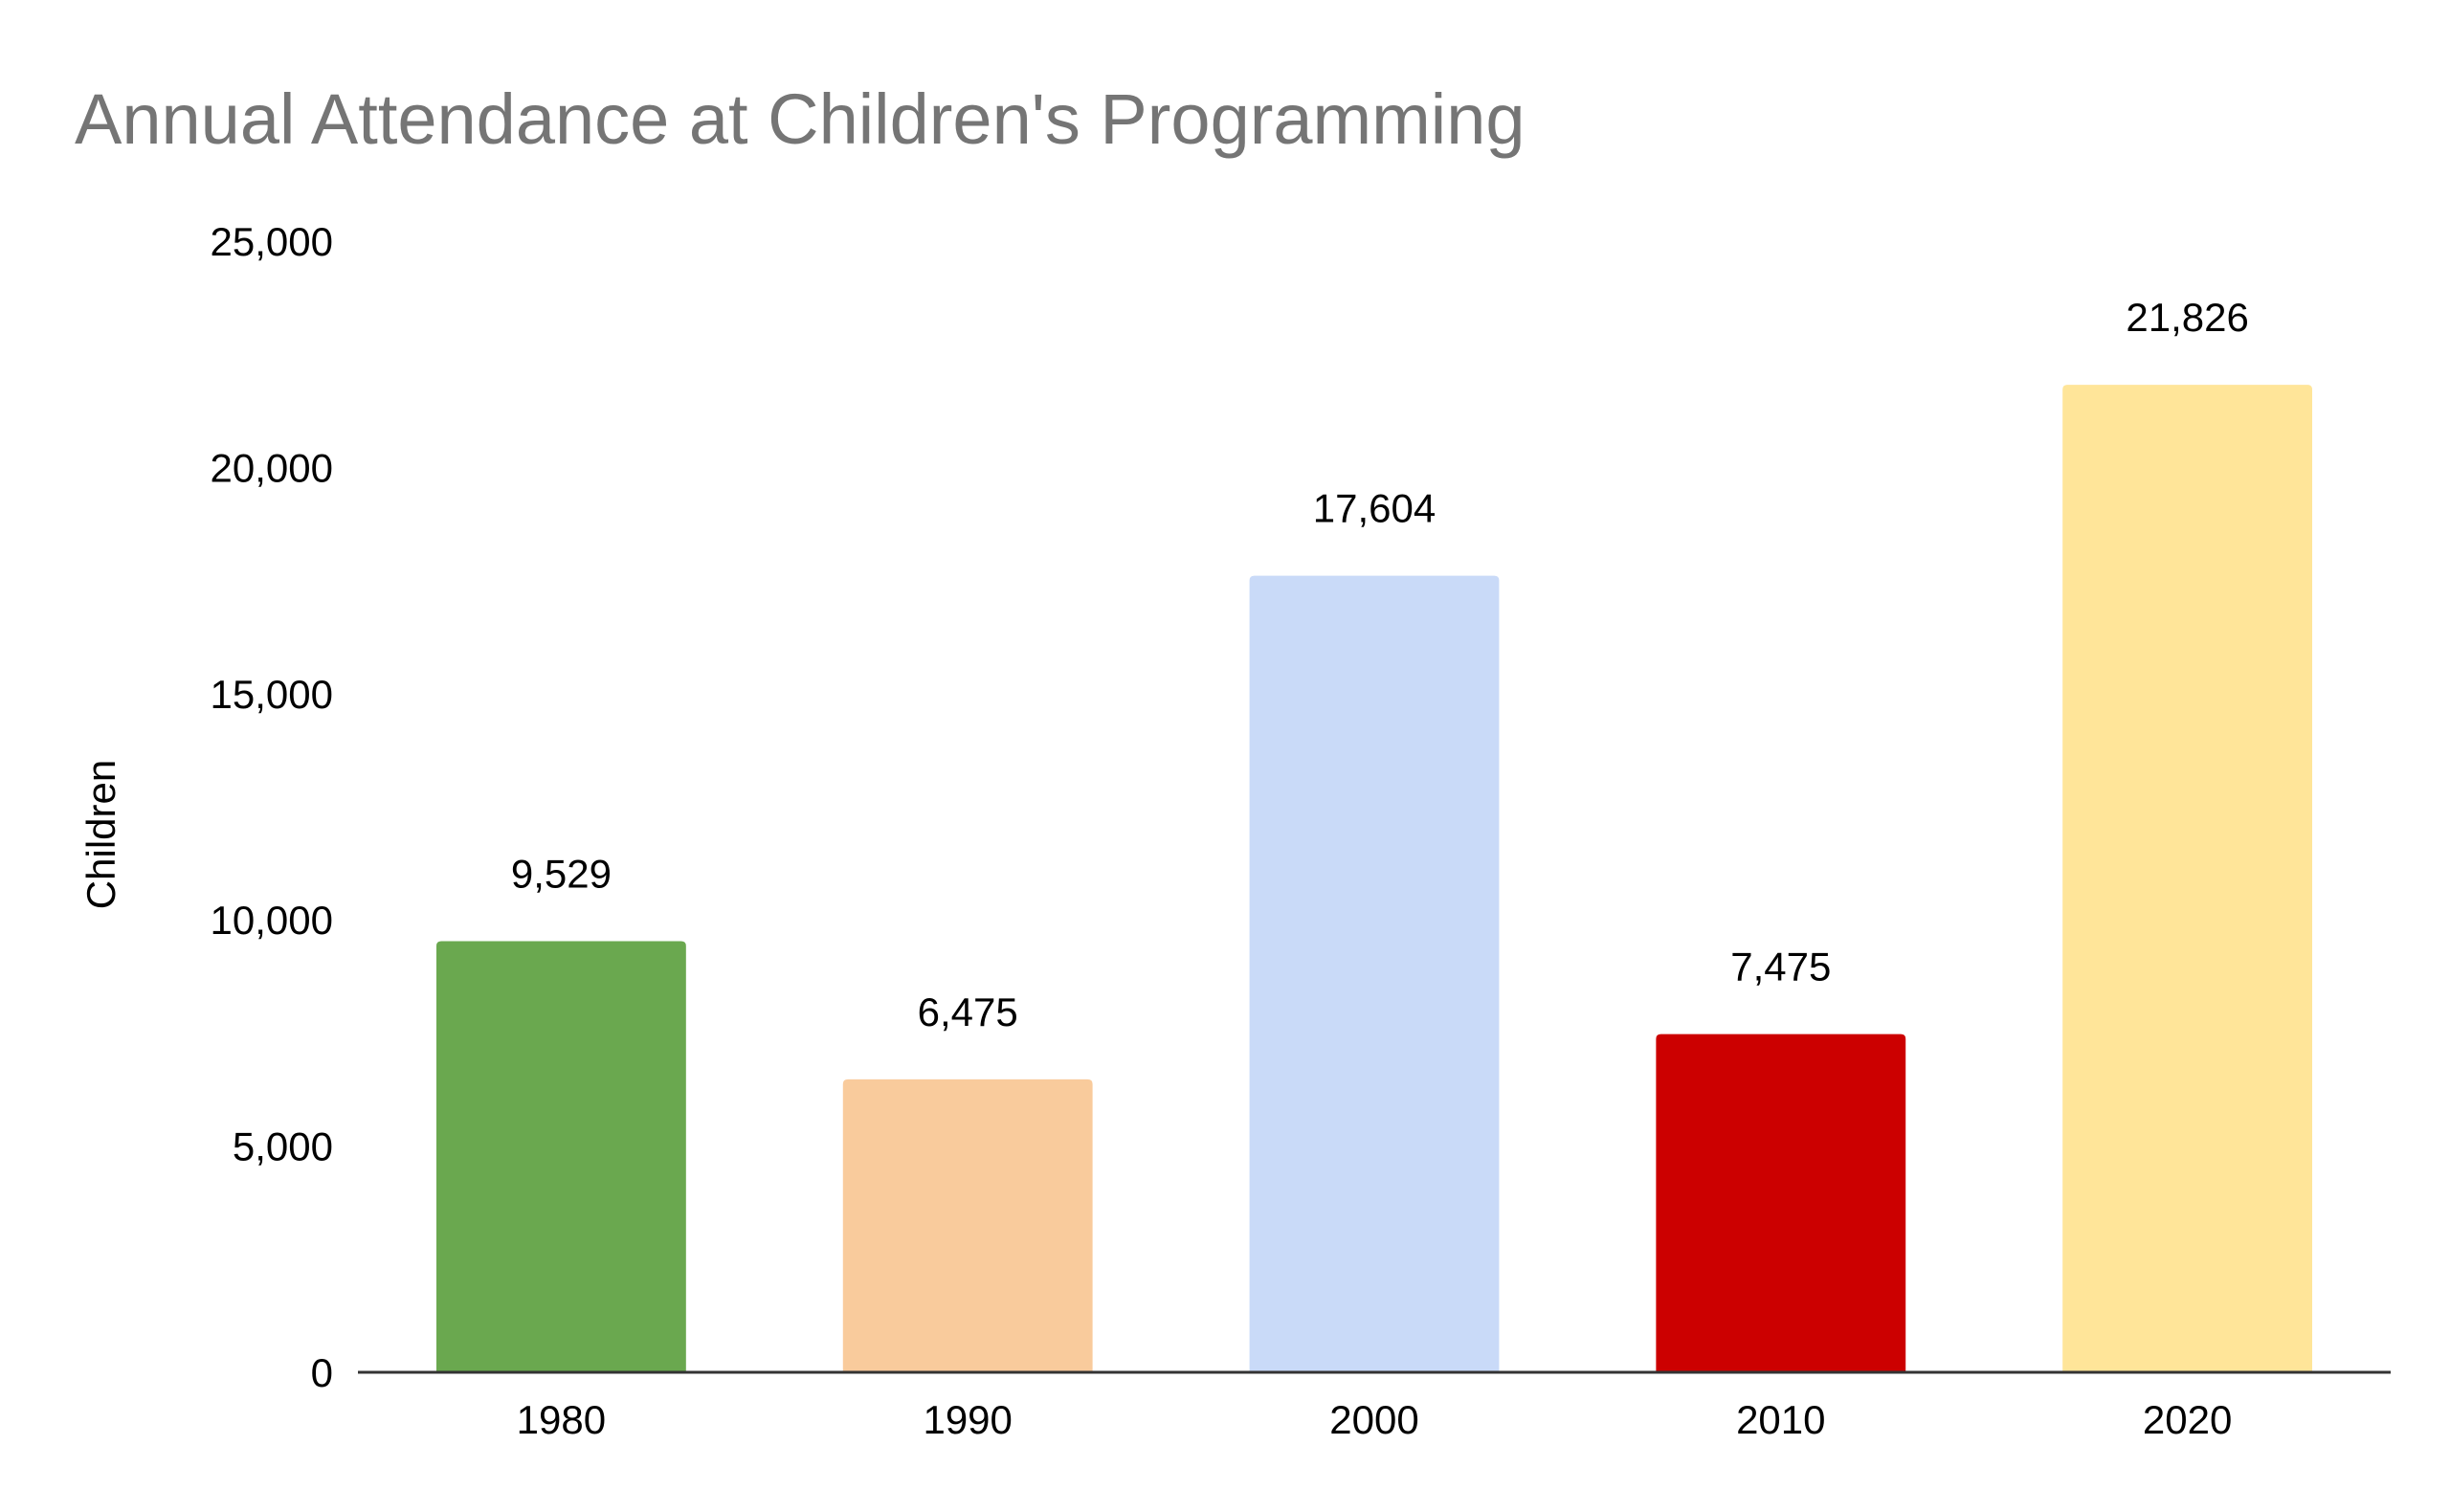 This screenshot has height=1512, width=2450. I want to click on bar-1980, so click(560, 1156).